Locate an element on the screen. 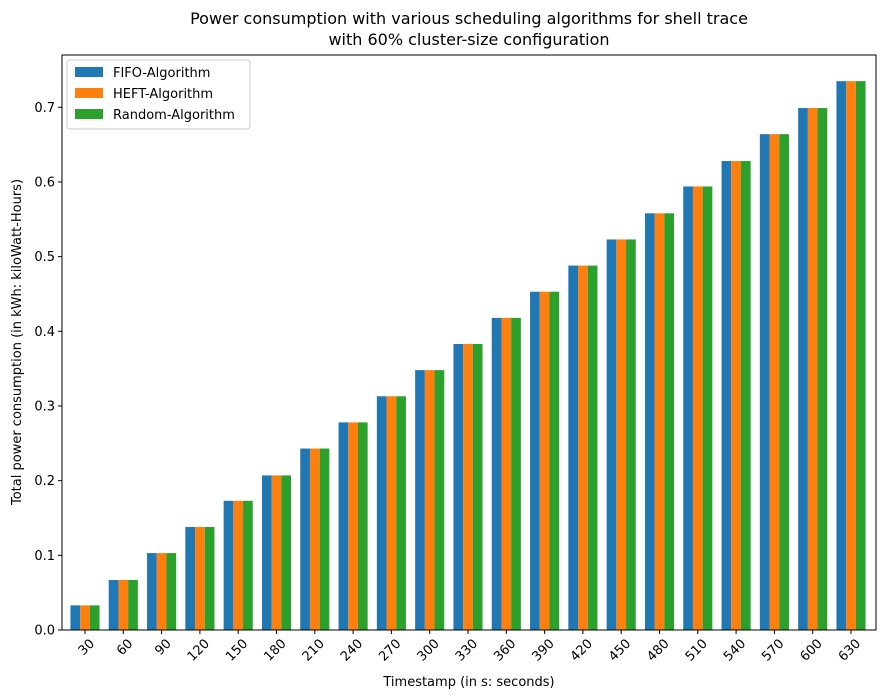 The width and height of the screenshot is (885, 698). x-tick-label: 570 is located at coordinates (773, 650).